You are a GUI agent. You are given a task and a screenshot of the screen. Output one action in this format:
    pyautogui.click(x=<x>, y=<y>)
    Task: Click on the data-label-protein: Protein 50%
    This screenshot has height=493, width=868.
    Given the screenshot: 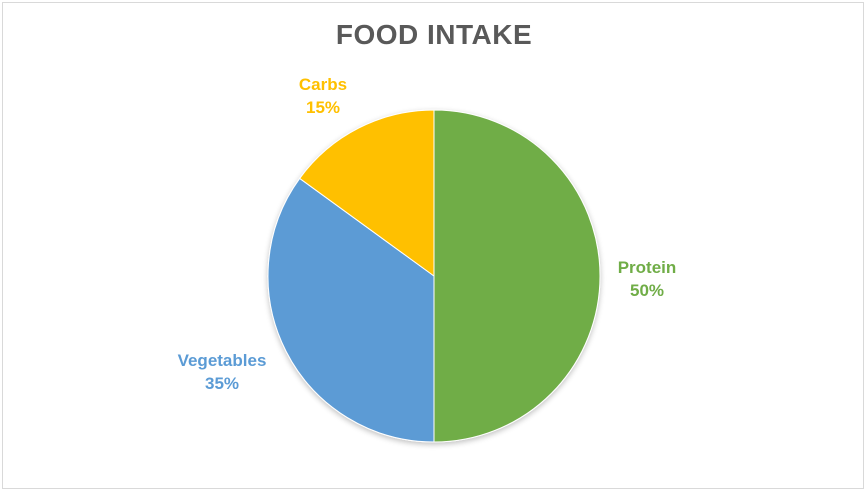 What is the action you would take?
    pyautogui.click(x=647, y=279)
    